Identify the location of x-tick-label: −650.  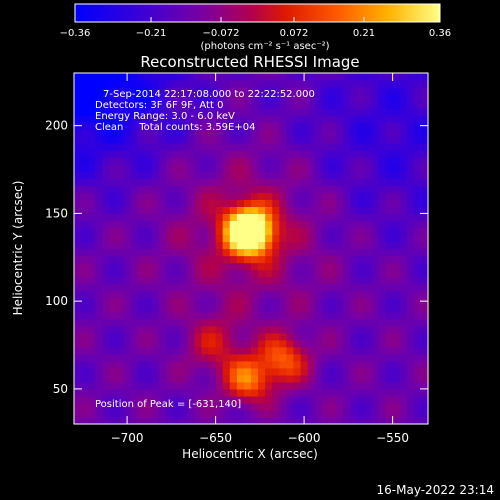
(215, 438).